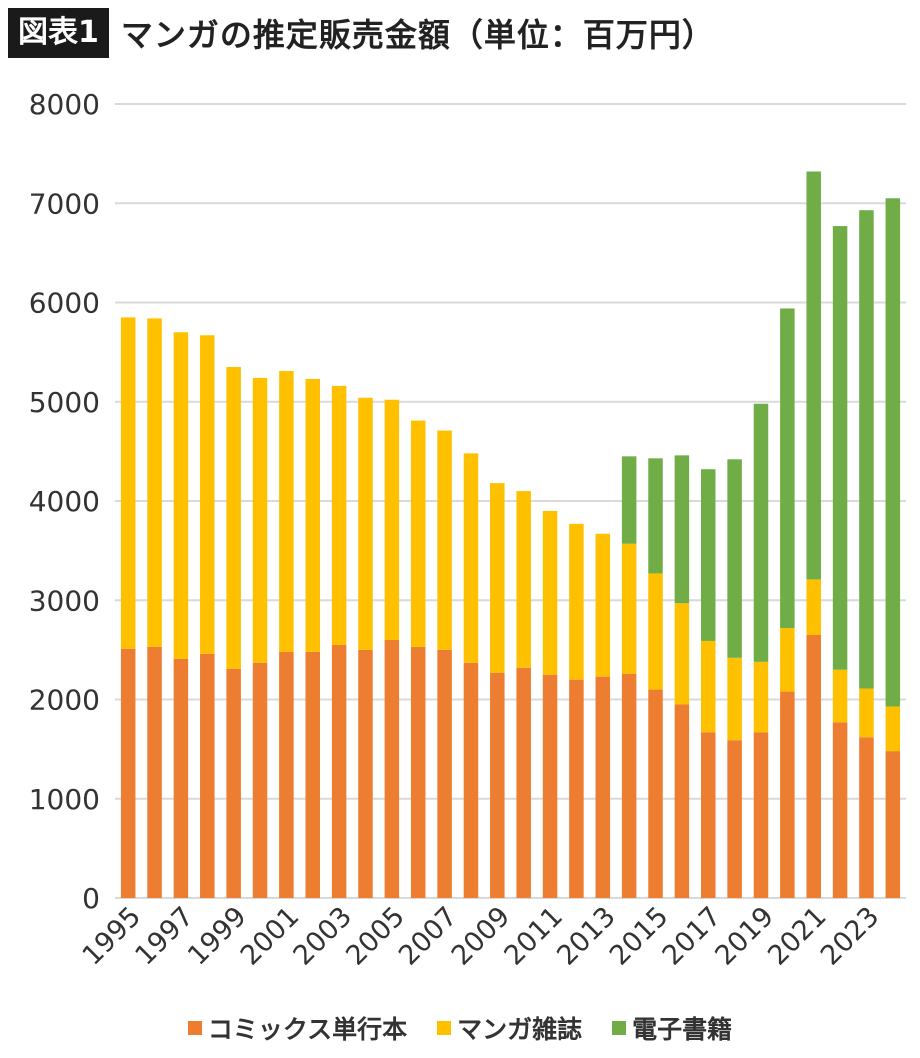 The width and height of the screenshot is (920, 1058). Describe the element at coordinates (639, 936) in the screenshot. I see `x-tick-label: 2015` at that location.